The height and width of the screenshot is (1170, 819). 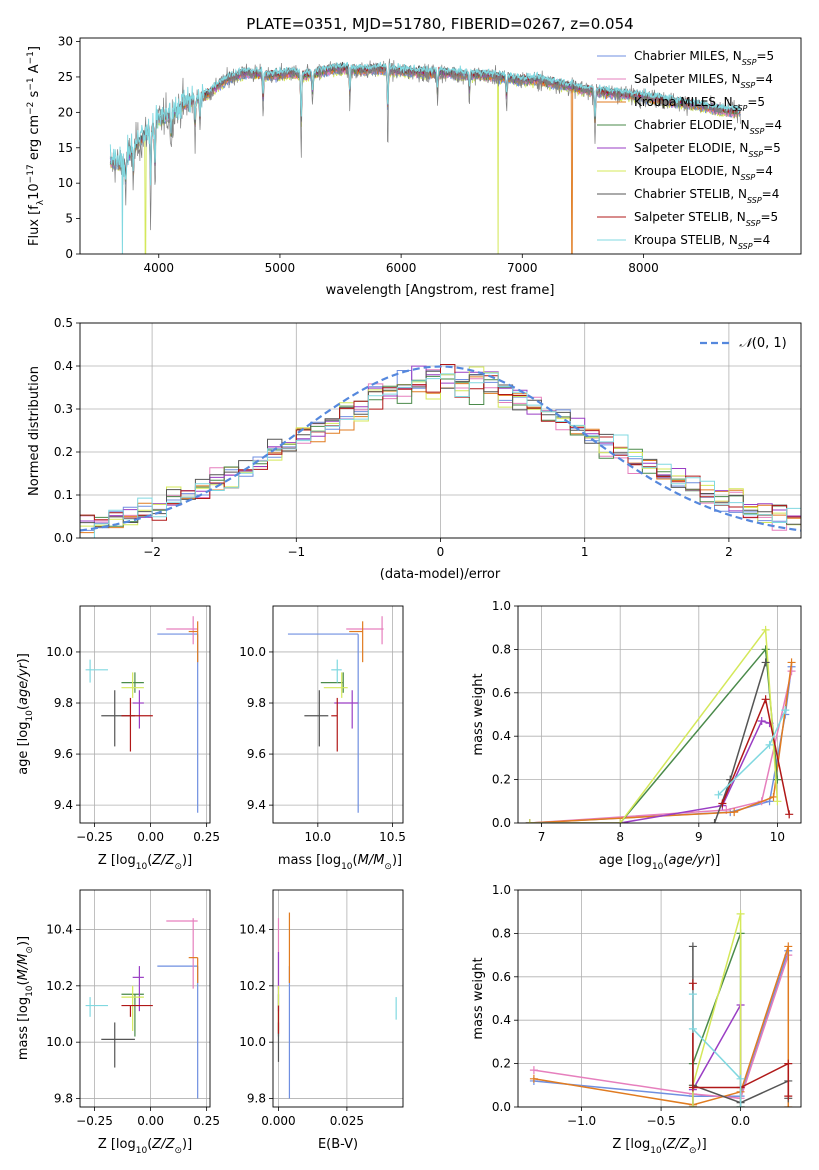 I want to click on x-tick-label: 0, so click(x=441, y=552).